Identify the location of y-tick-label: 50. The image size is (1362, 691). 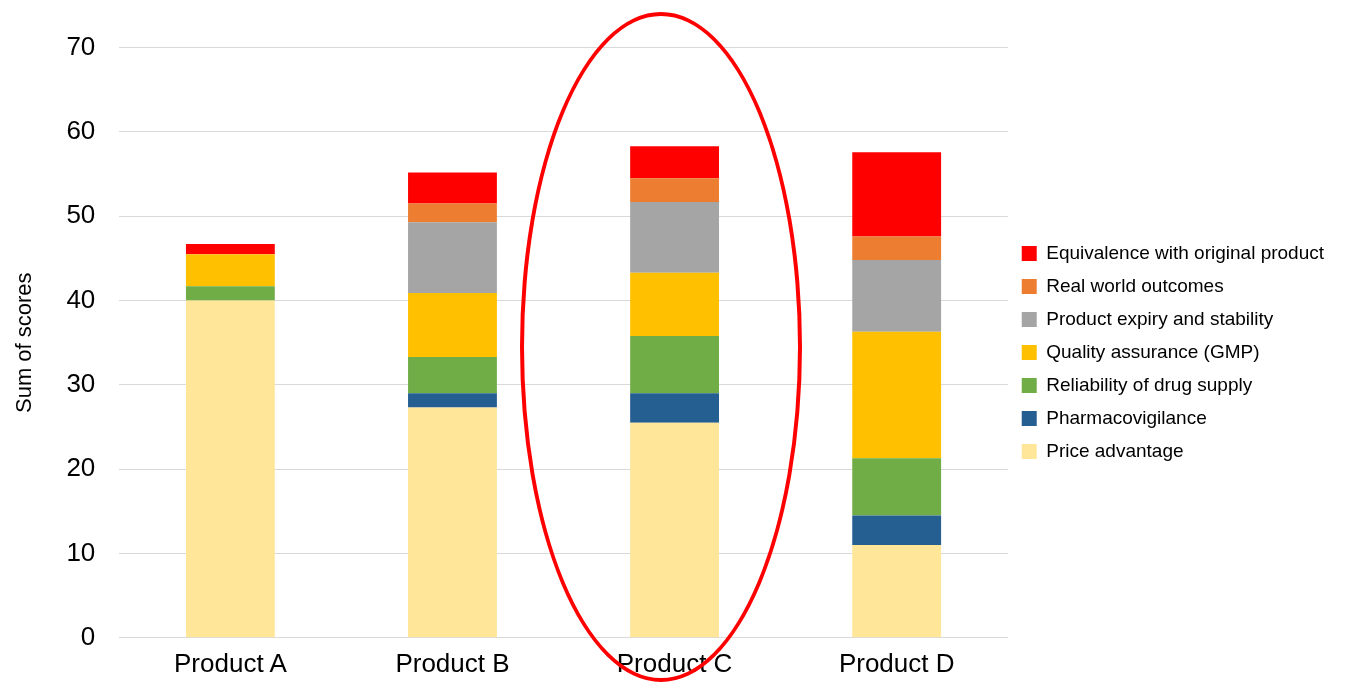
(81, 214).